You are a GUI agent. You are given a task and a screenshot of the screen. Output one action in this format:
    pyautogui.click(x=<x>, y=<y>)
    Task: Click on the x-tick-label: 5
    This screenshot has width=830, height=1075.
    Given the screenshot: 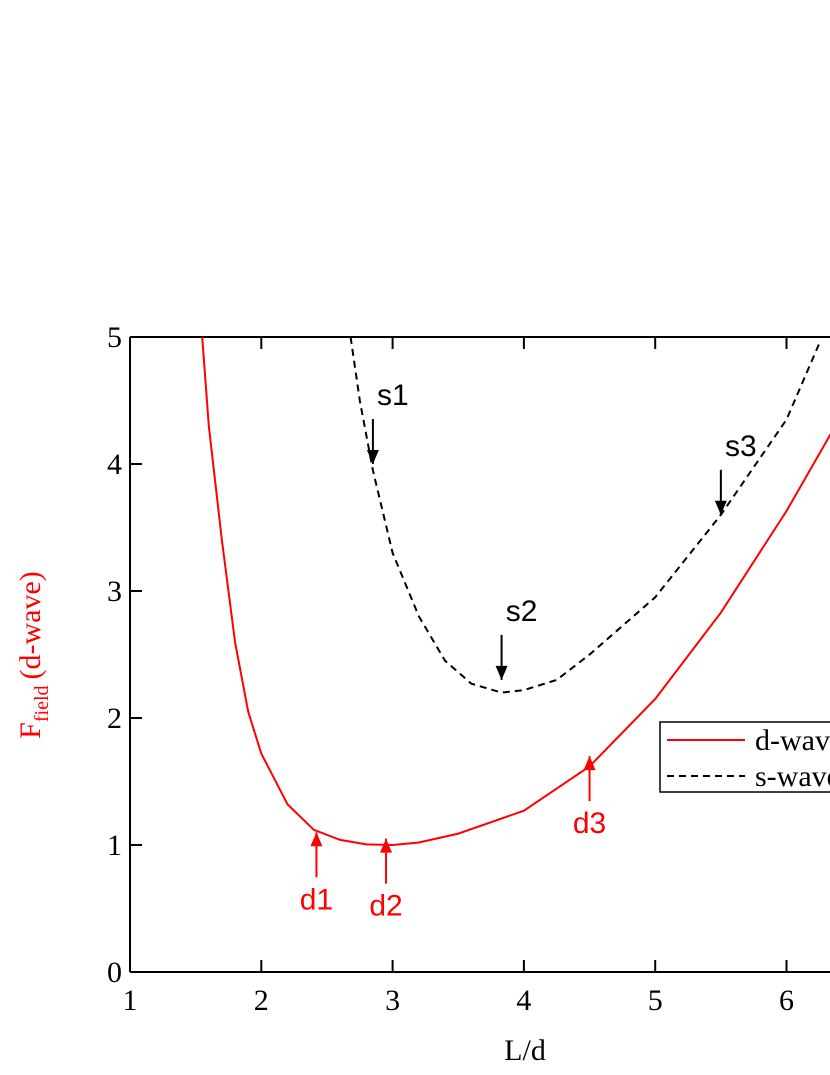 What is the action you would take?
    pyautogui.click(x=655, y=1000)
    